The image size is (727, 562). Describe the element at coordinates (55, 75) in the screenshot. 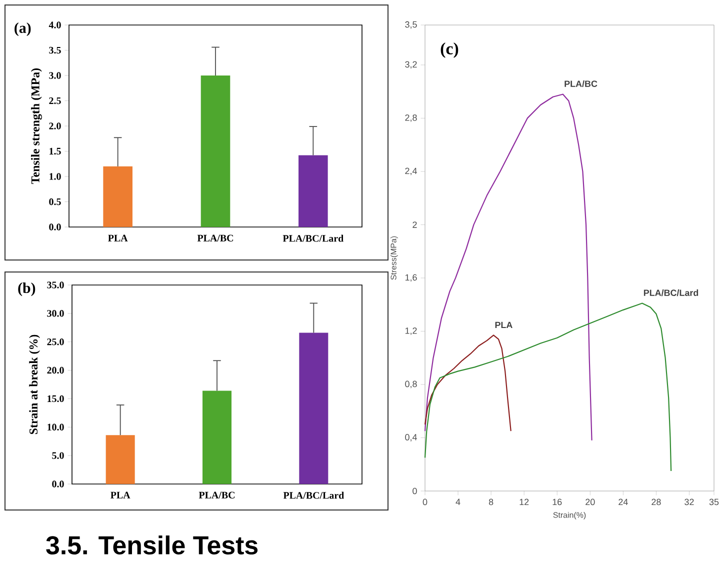

I see `y-tick-label: 3.0` at that location.